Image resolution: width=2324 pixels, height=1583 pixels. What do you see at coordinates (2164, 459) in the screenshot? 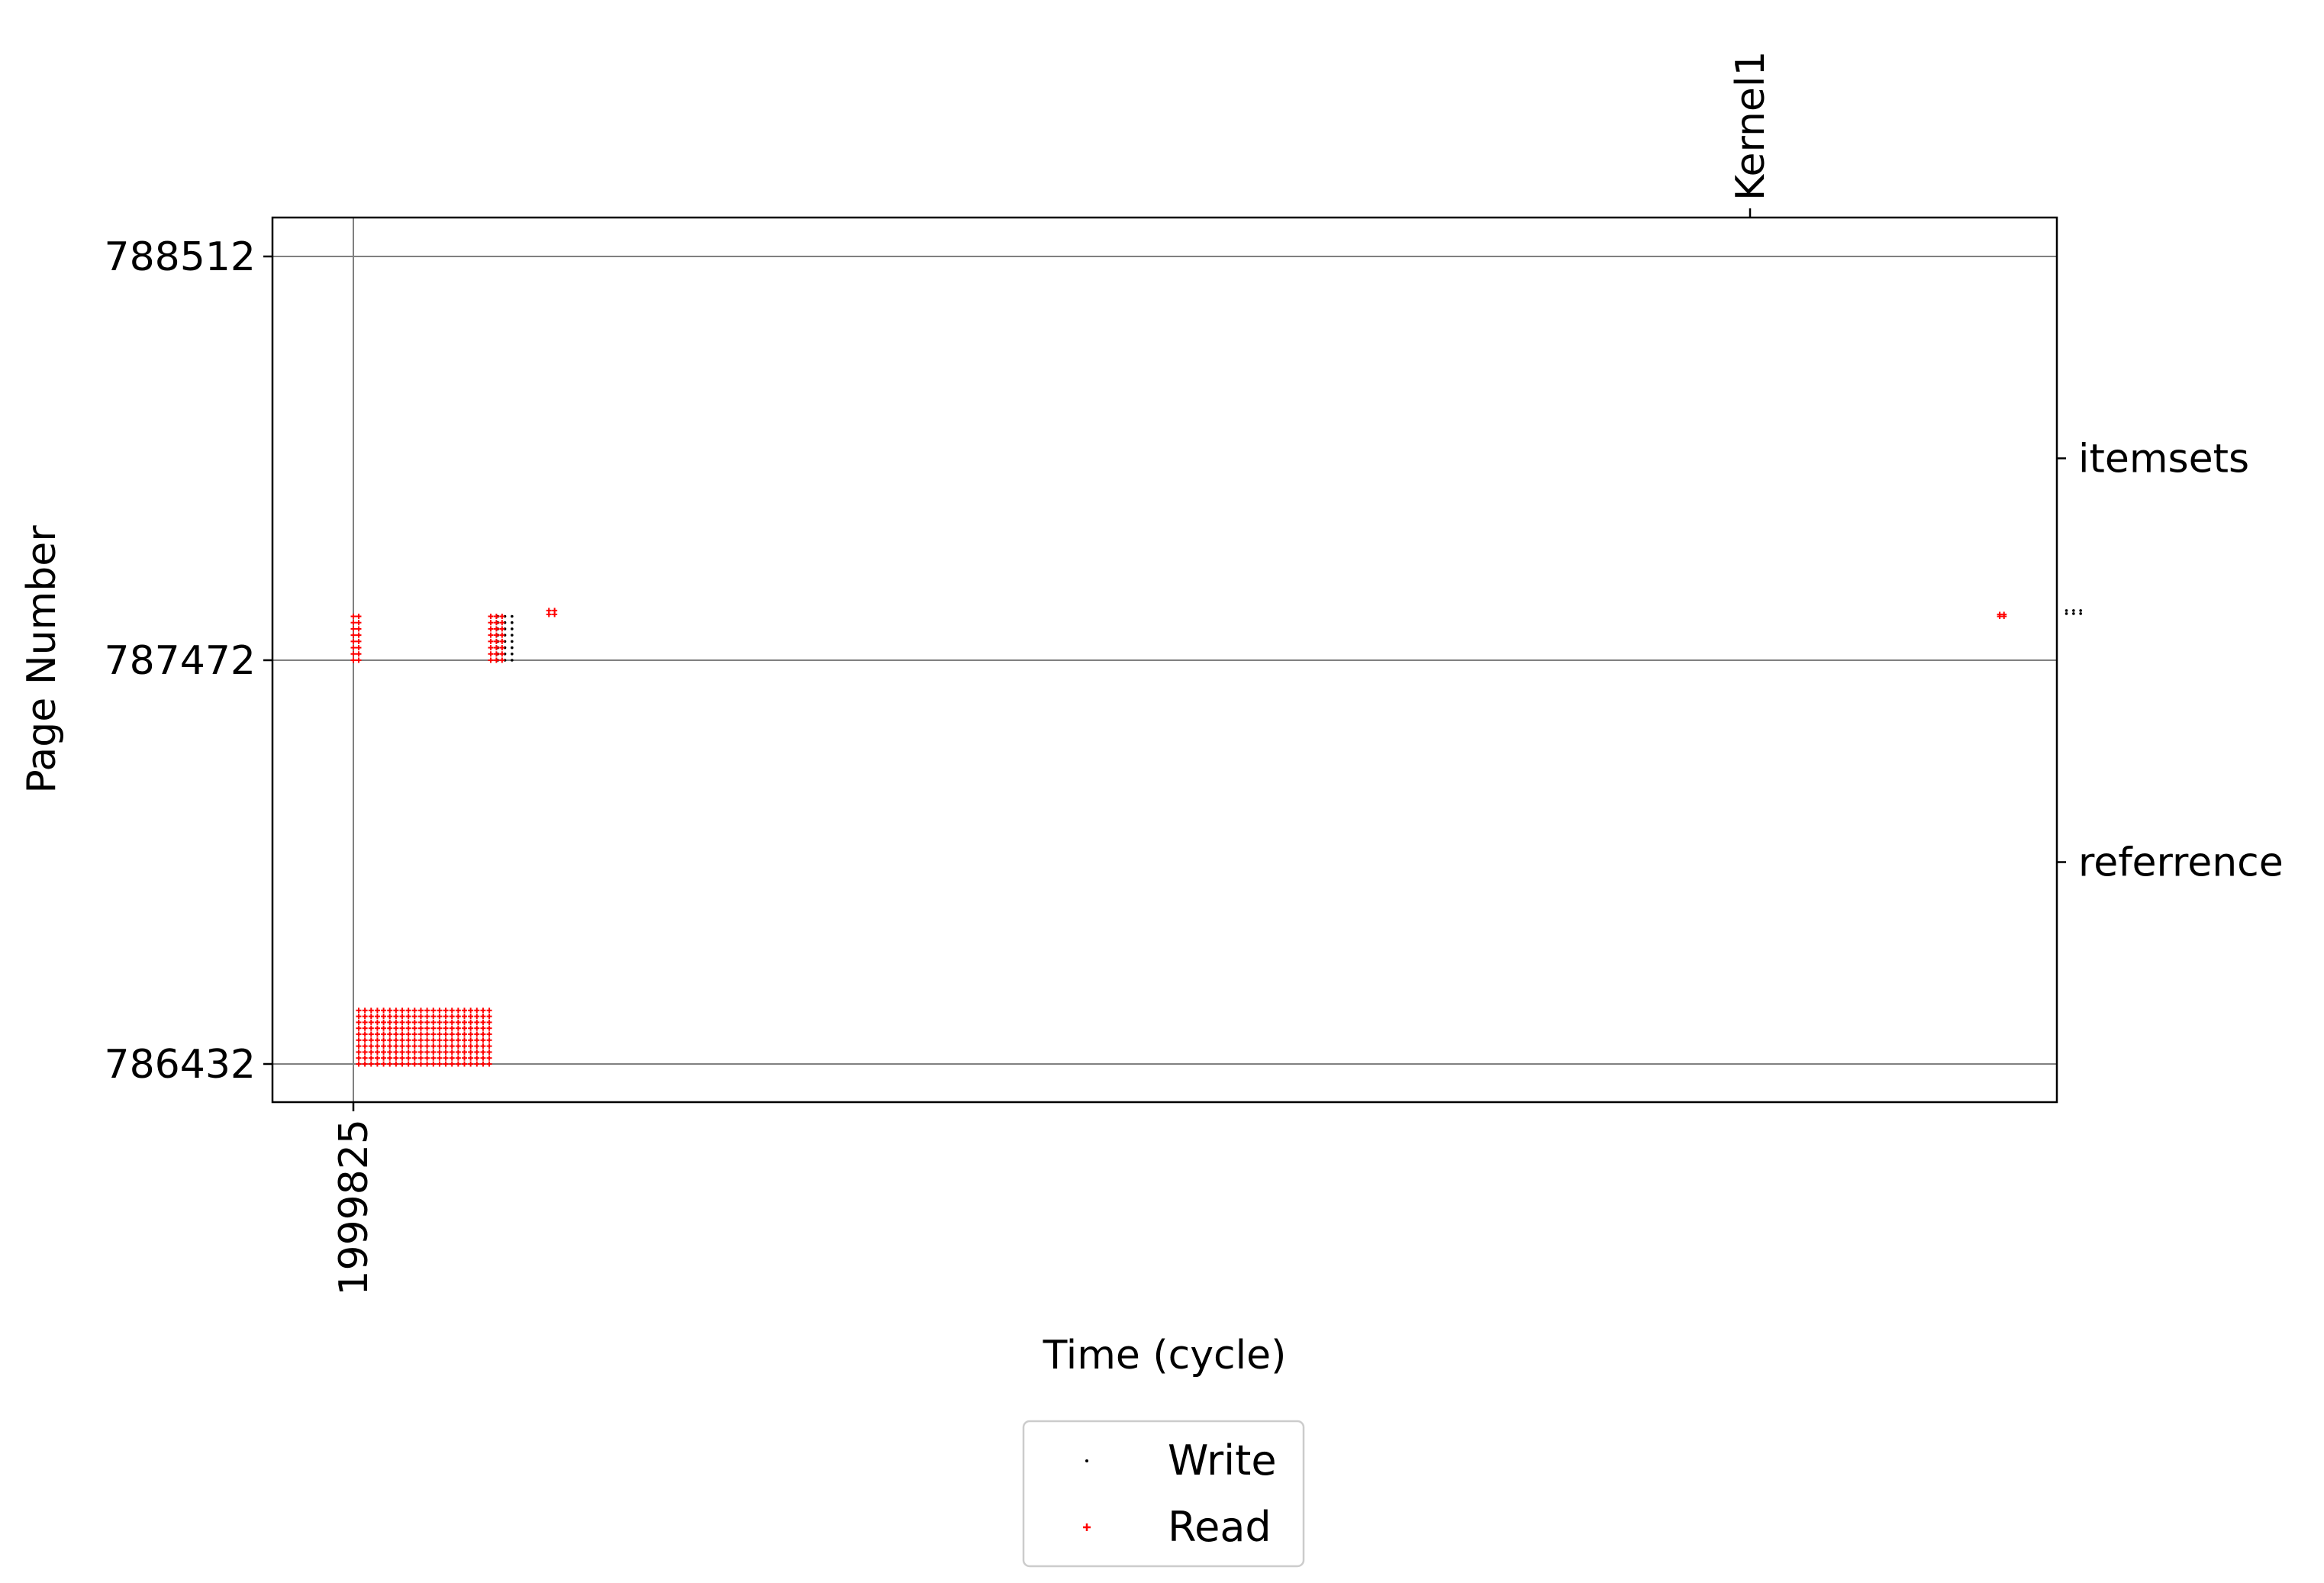
I see `right-tick-label: itemsets` at bounding box center [2164, 459].